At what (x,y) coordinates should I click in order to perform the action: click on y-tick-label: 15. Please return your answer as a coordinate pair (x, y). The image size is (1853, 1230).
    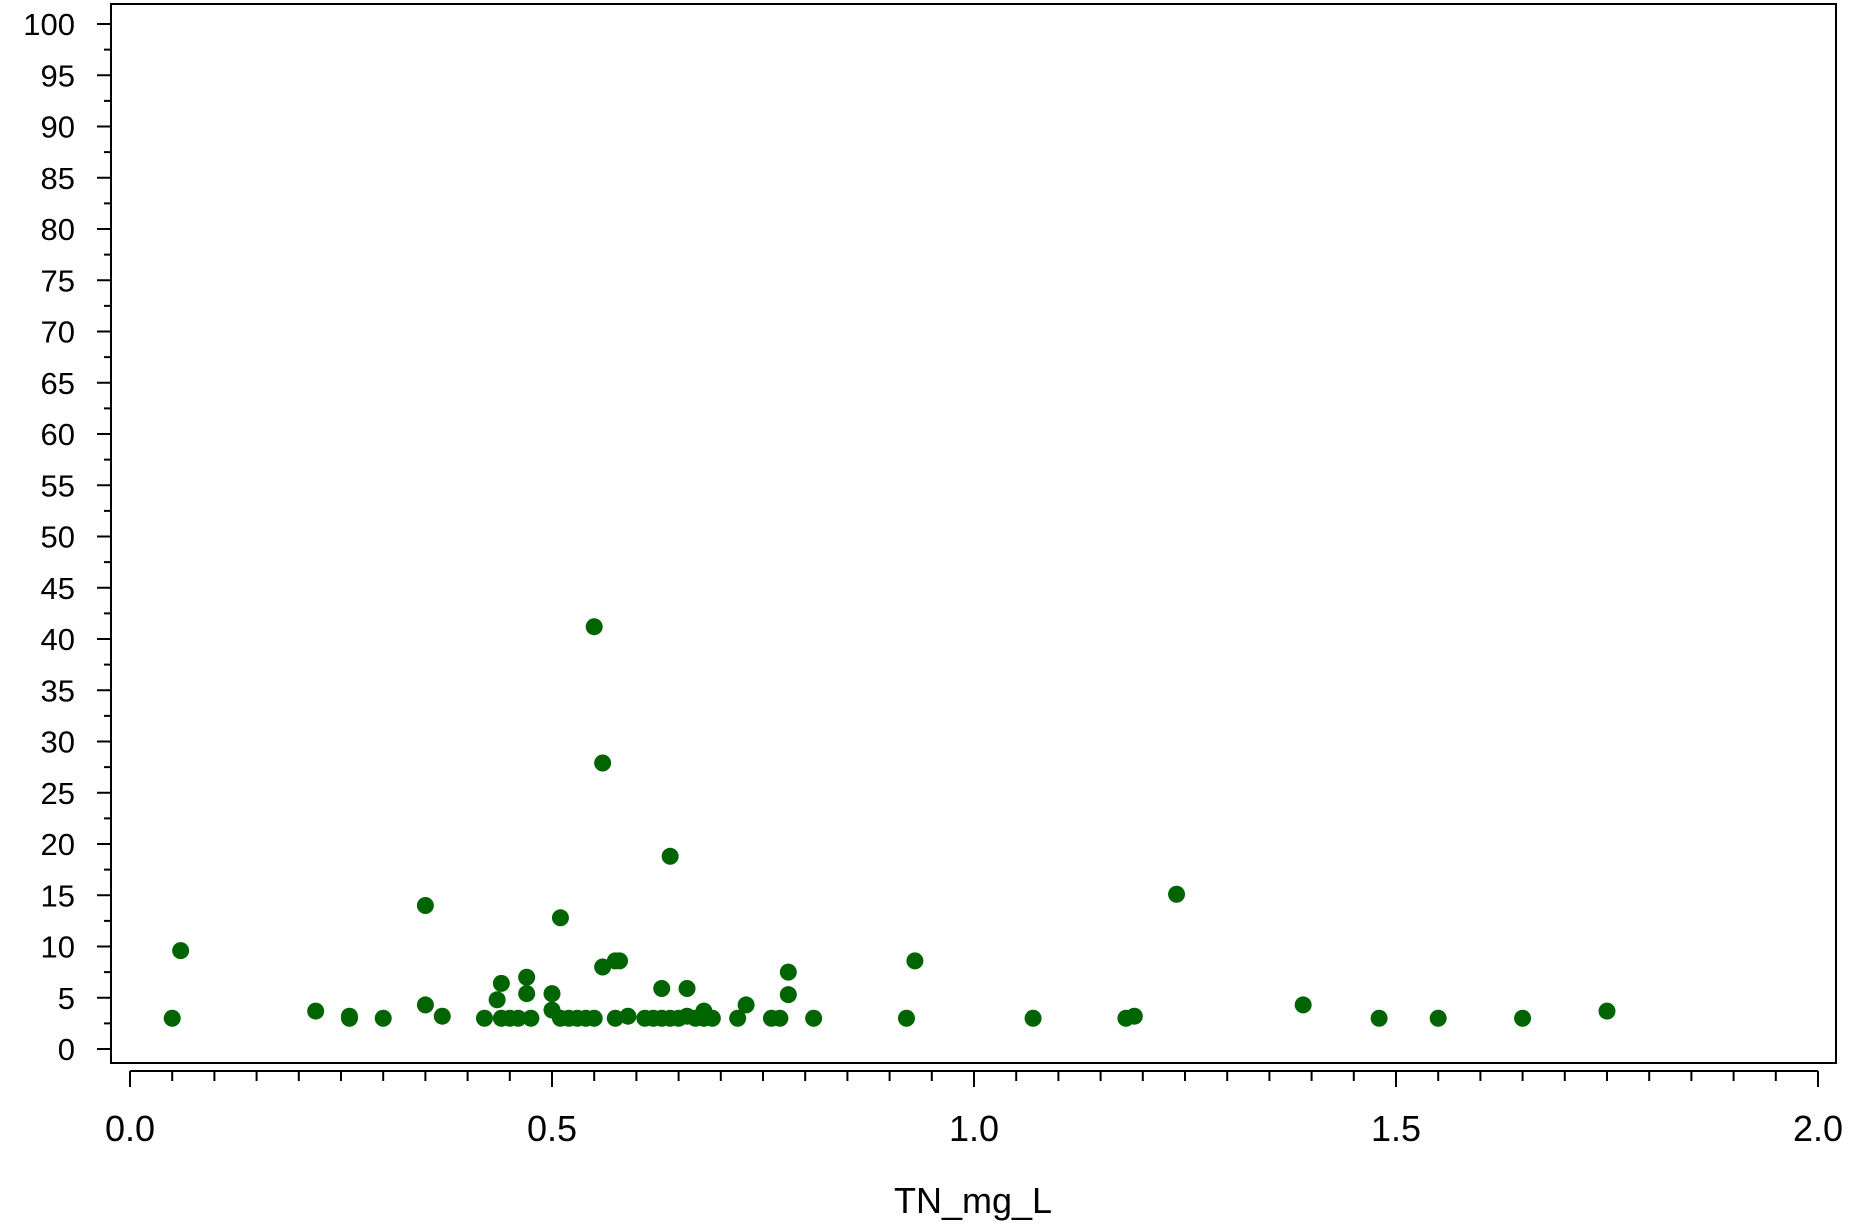
    Looking at the image, I should click on (58, 895).